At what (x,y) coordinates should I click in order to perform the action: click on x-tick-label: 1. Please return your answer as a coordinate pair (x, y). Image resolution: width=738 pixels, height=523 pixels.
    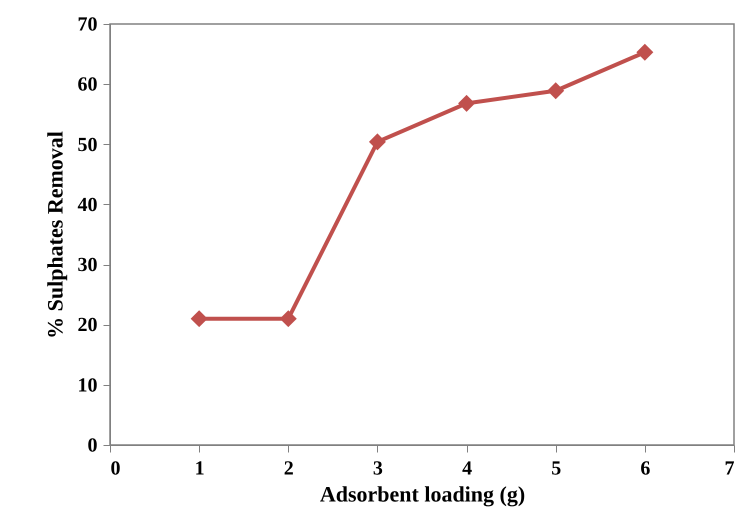
    Looking at the image, I should click on (199, 469).